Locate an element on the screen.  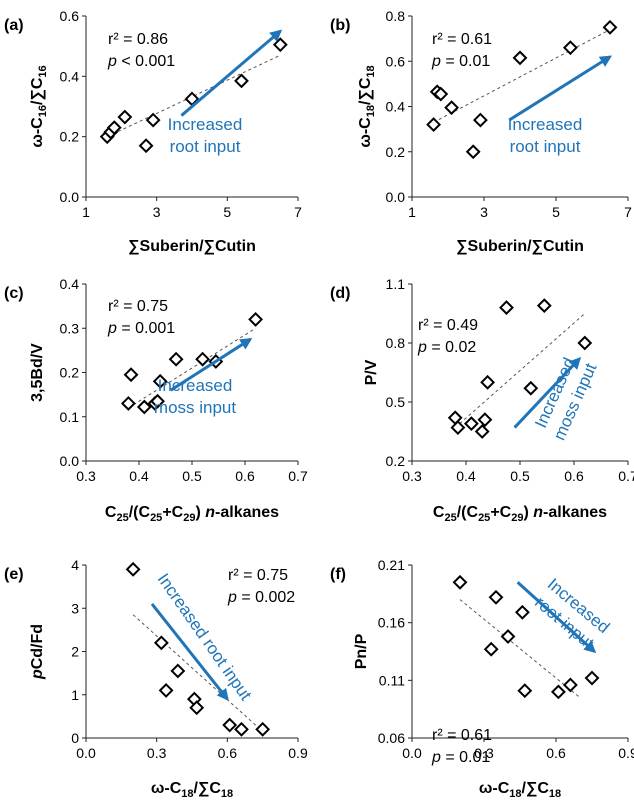
y-tick-label: 0.0 is located at coordinates (396, 197).